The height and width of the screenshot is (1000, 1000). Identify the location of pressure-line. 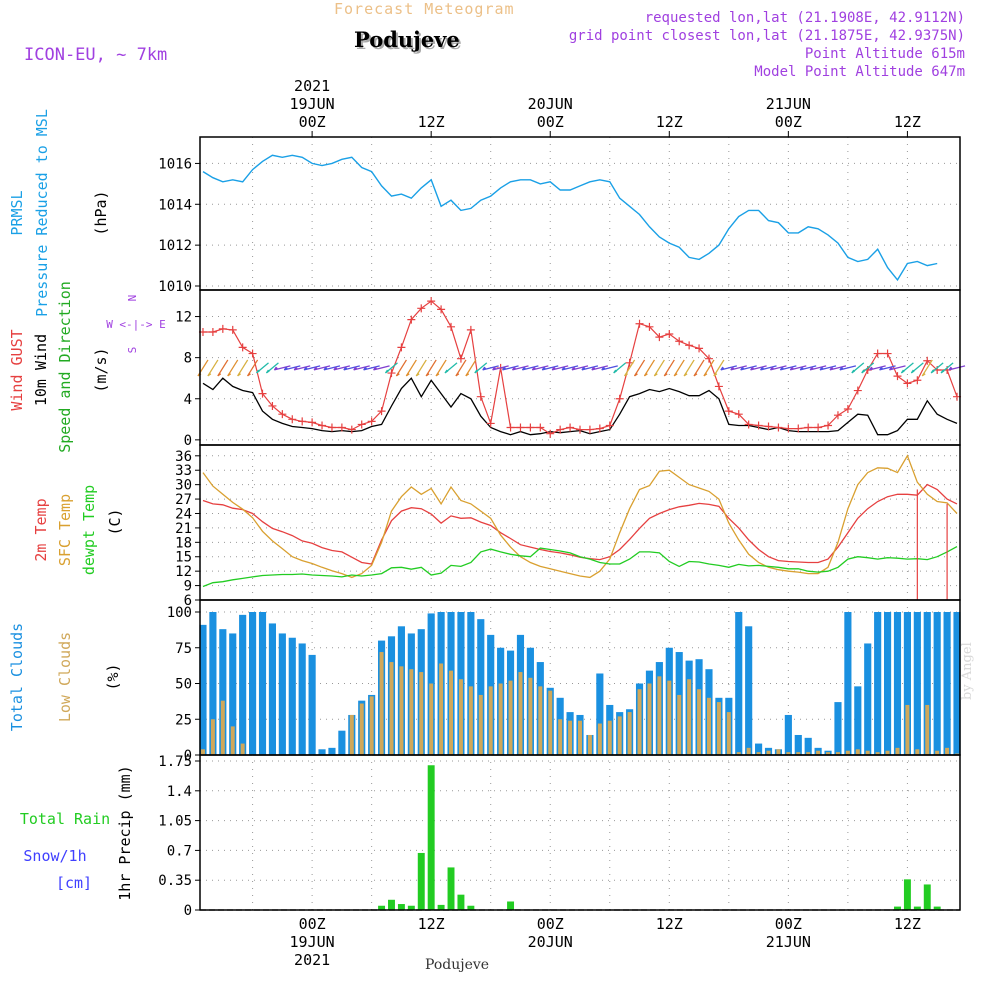
(570, 218).